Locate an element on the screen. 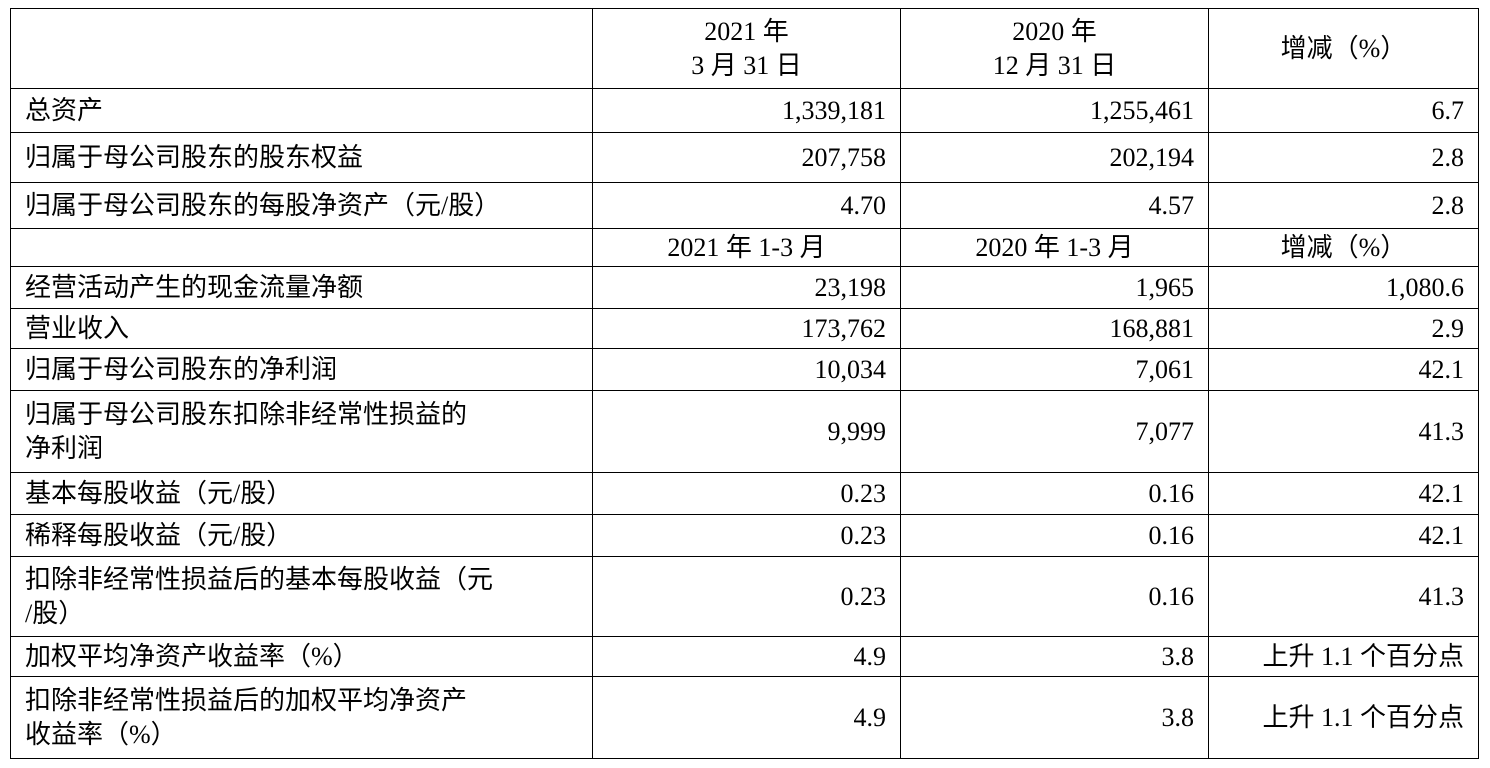 This screenshot has width=1490, height=768. data-row: 归属于母公司股东的股东权益 207,758 202,194 2.8 is located at coordinates (744, 157).